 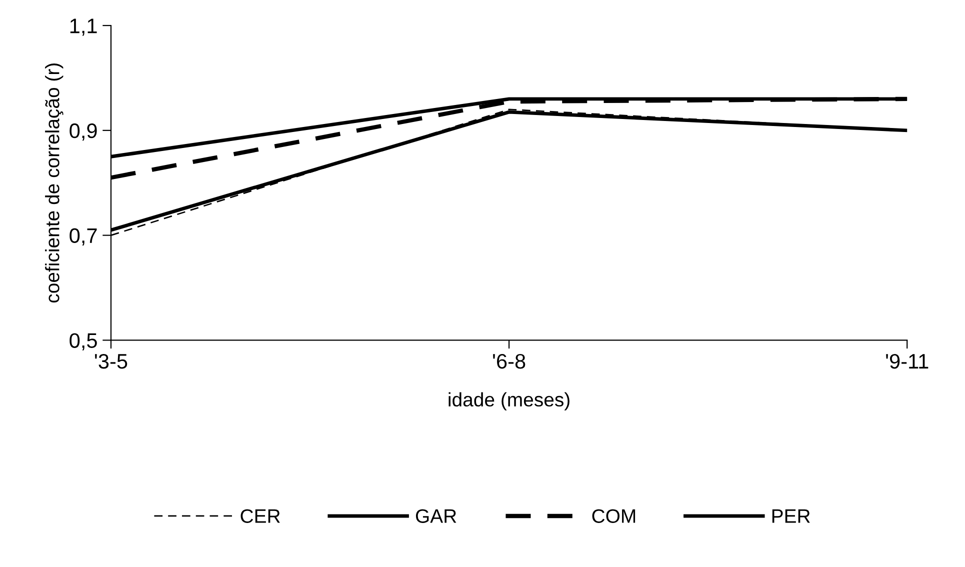 I want to click on legend-label: PER, so click(x=791, y=516).